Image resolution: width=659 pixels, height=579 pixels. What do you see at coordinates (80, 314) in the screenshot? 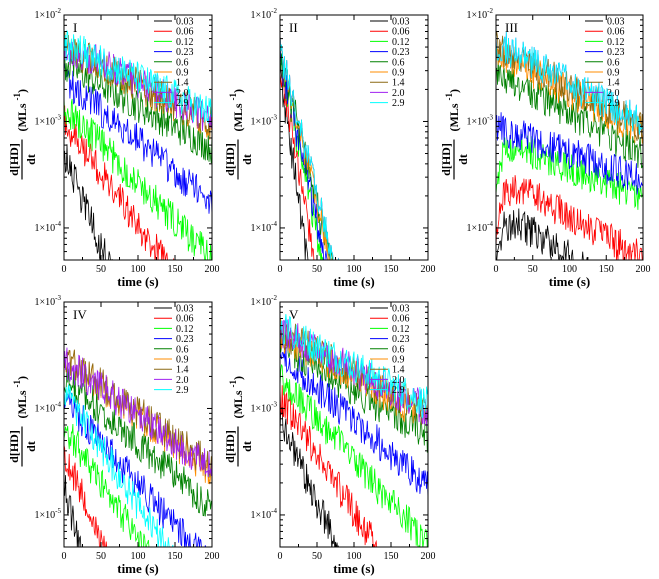
I see `panel-label: IV` at bounding box center [80, 314].